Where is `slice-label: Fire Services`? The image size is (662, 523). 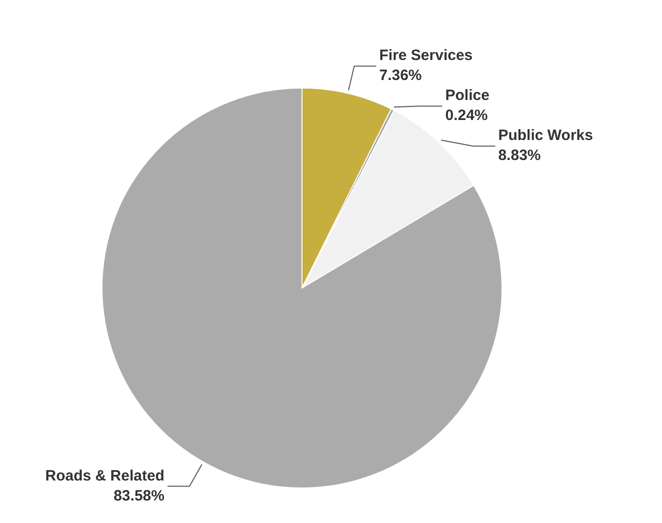 slice-label: Fire Services is located at coordinates (426, 55).